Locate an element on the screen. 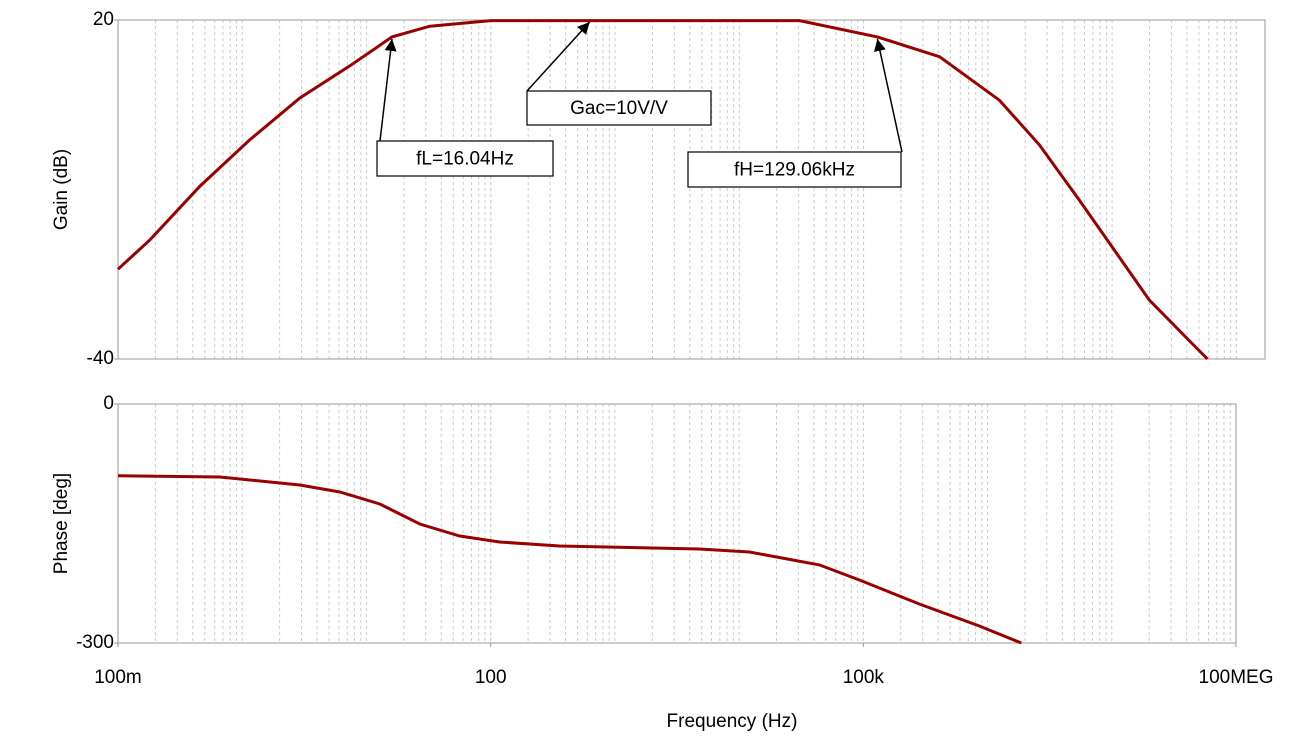 Image resolution: width=1314 pixels, height=738 pixels. annotation-text: fL=16.04Hz is located at coordinates (465, 159).